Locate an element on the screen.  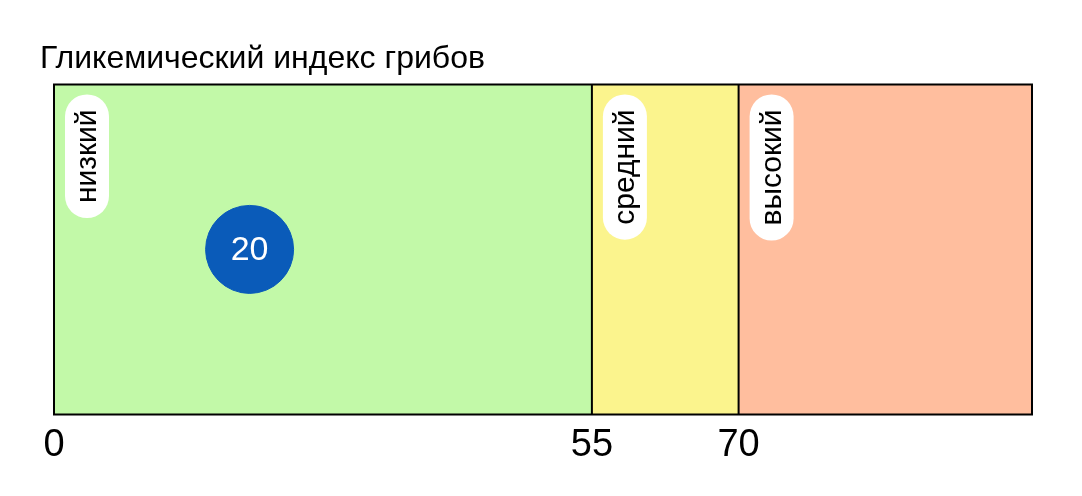
band-label: высокий is located at coordinates (770, 167).